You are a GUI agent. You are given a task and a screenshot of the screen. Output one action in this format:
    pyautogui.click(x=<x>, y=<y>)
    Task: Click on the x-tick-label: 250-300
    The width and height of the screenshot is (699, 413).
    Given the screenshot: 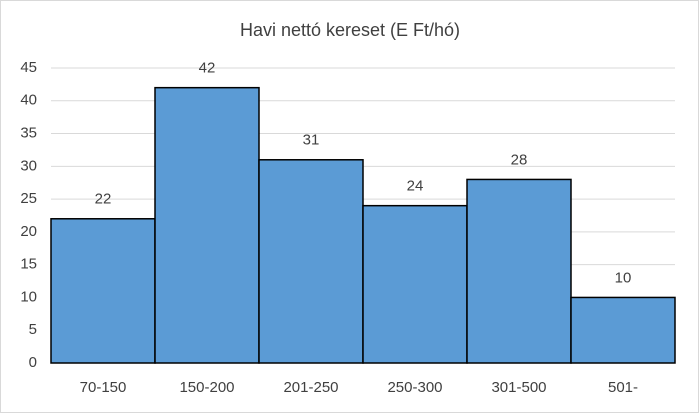 What is the action you would take?
    pyautogui.click(x=414, y=387)
    